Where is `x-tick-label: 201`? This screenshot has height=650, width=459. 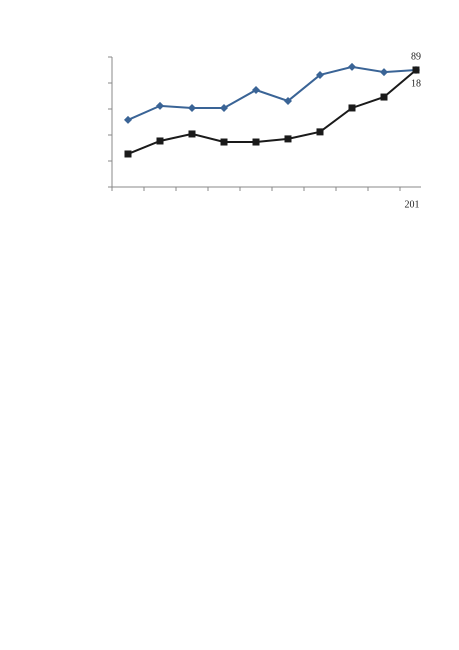
x-tick-label: 201 is located at coordinates (412, 204).